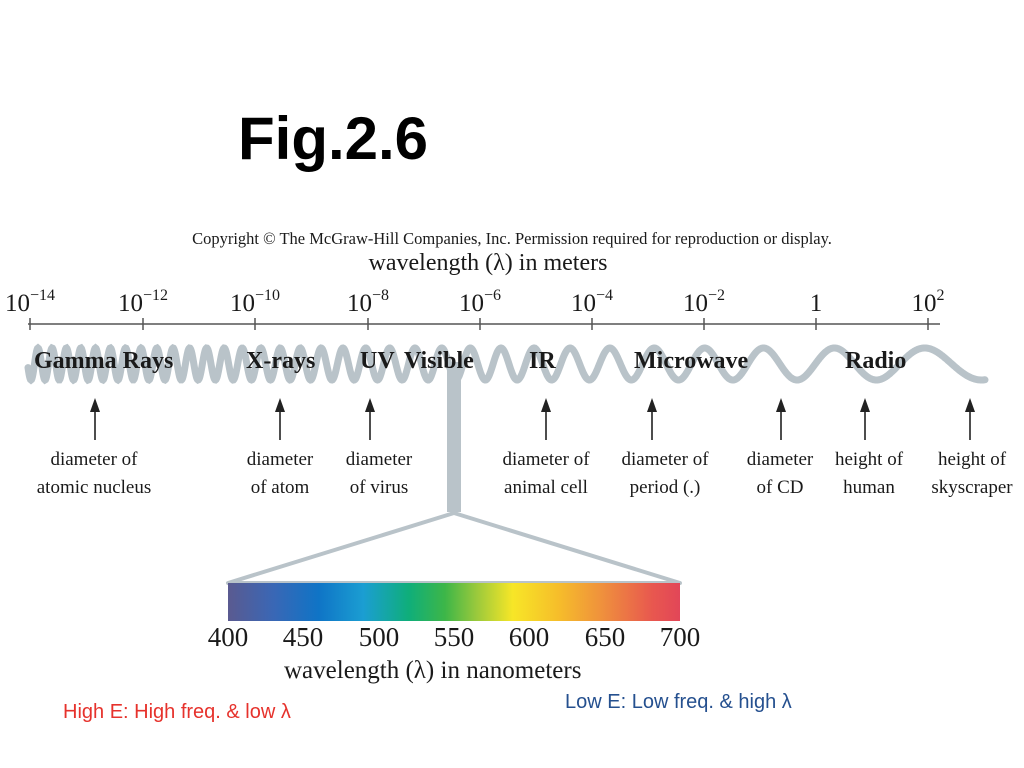  Describe the element at coordinates (876, 361) in the screenshot. I see `band-radio: Radio` at that location.